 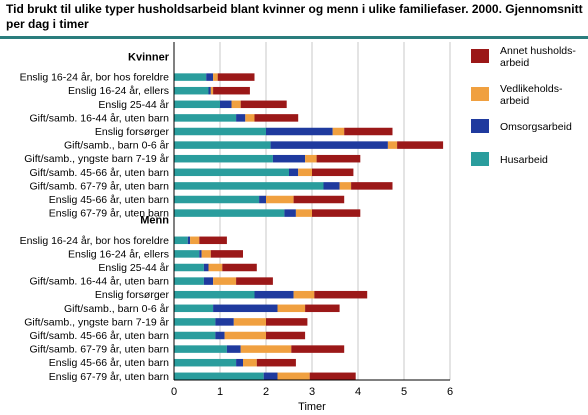 I want to click on x-tick-label: 0, so click(x=174, y=392).